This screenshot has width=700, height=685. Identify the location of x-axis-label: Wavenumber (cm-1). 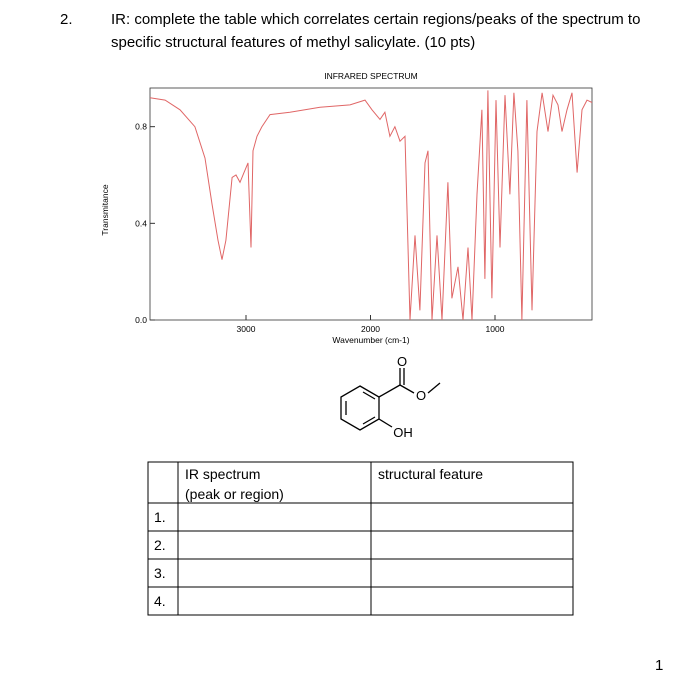
(370, 340).